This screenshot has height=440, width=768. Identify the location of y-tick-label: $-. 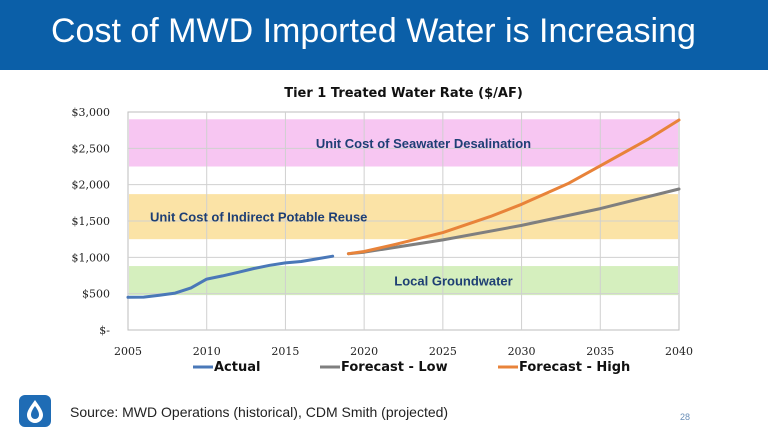
(104, 330).